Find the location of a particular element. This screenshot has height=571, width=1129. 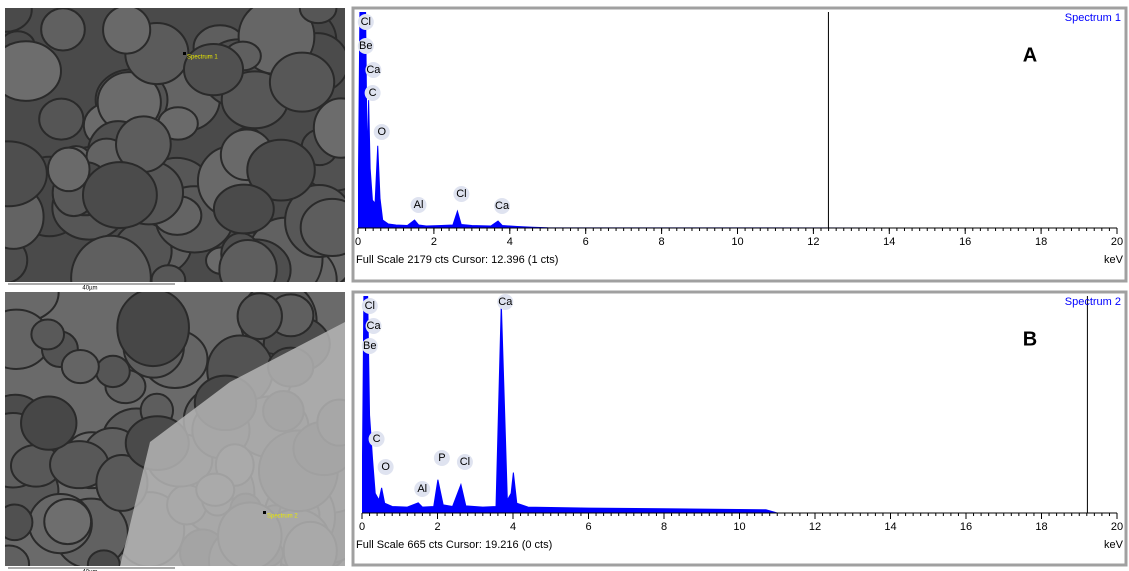

x-tick-label: 12 is located at coordinates (813, 242).